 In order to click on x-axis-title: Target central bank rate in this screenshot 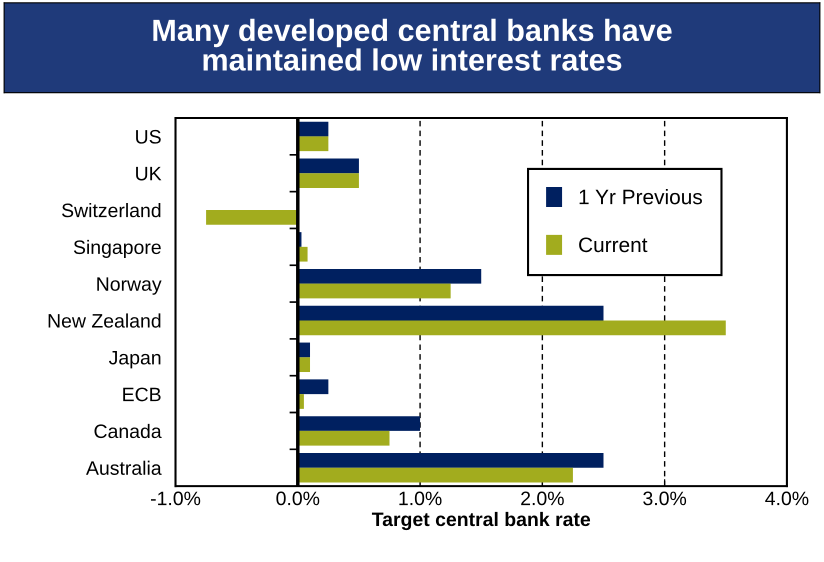, I will do `click(481, 521)`.